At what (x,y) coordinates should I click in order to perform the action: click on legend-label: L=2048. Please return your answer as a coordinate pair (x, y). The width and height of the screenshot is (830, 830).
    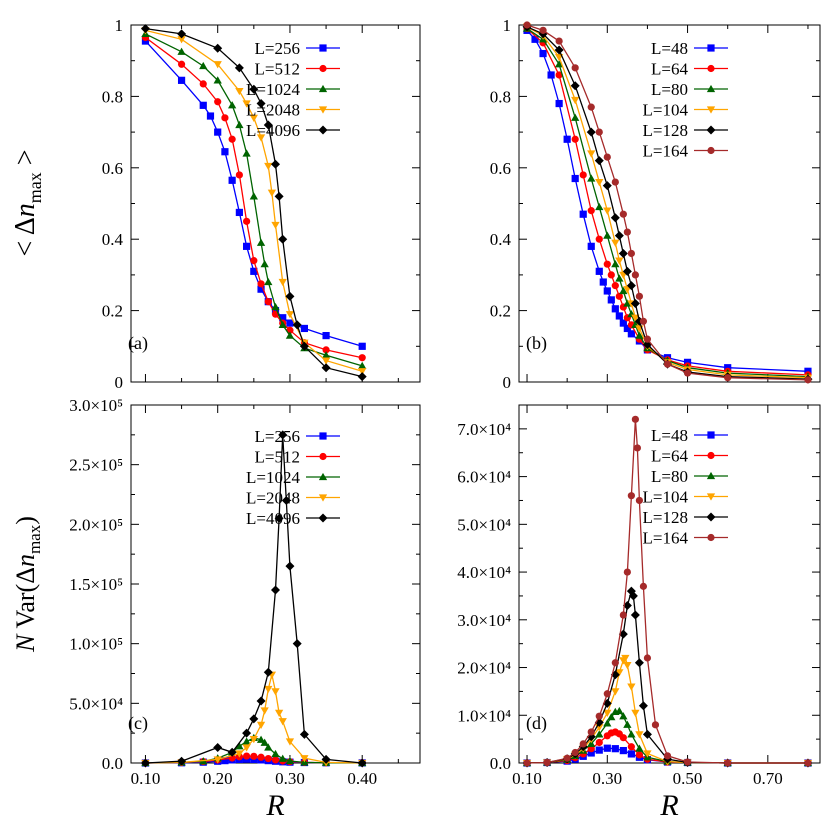
    Looking at the image, I should click on (273, 498).